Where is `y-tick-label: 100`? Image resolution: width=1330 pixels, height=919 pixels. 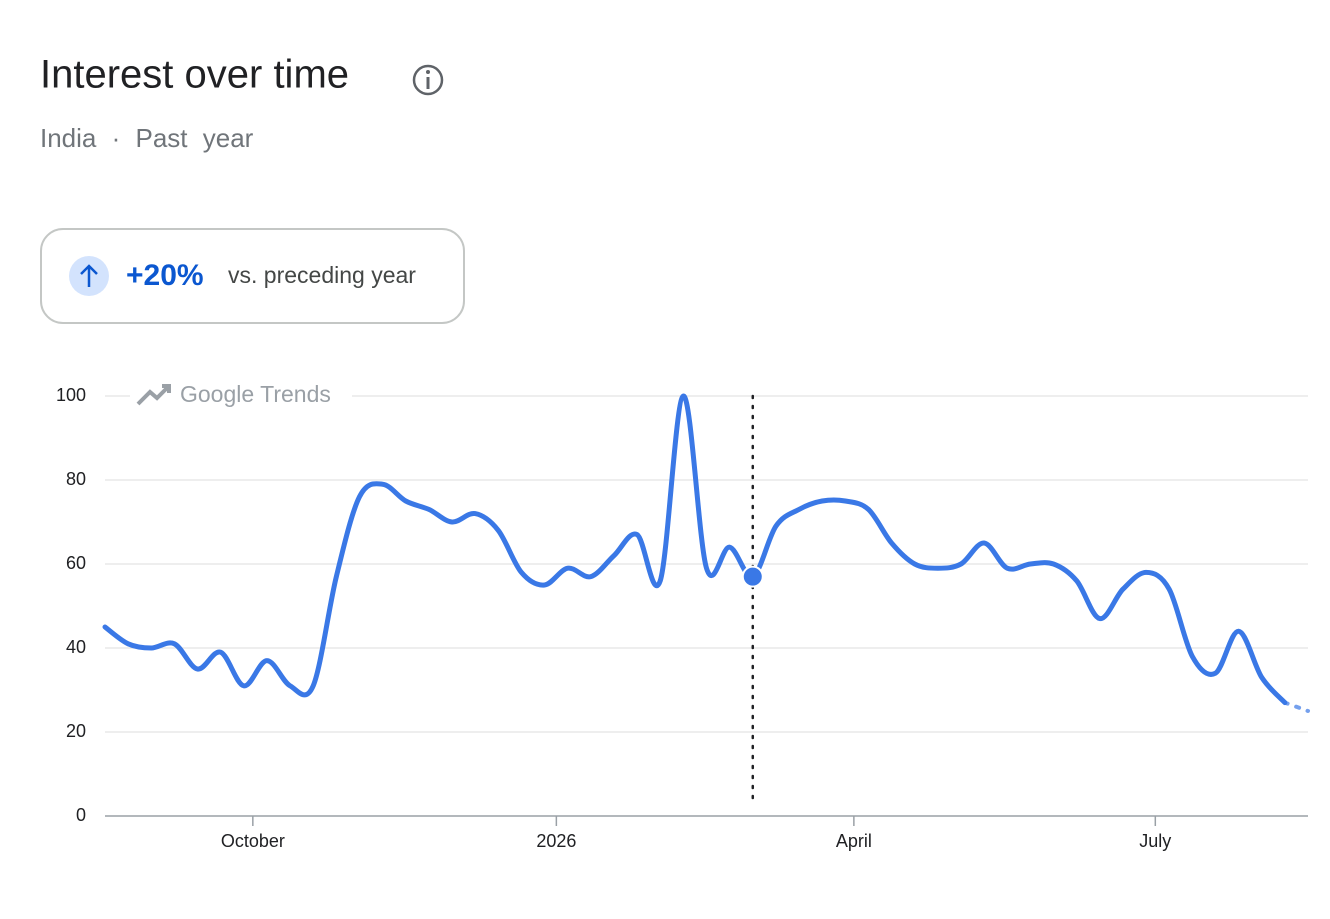 y-tick-label: 100 is located at coordinates (71, 395).